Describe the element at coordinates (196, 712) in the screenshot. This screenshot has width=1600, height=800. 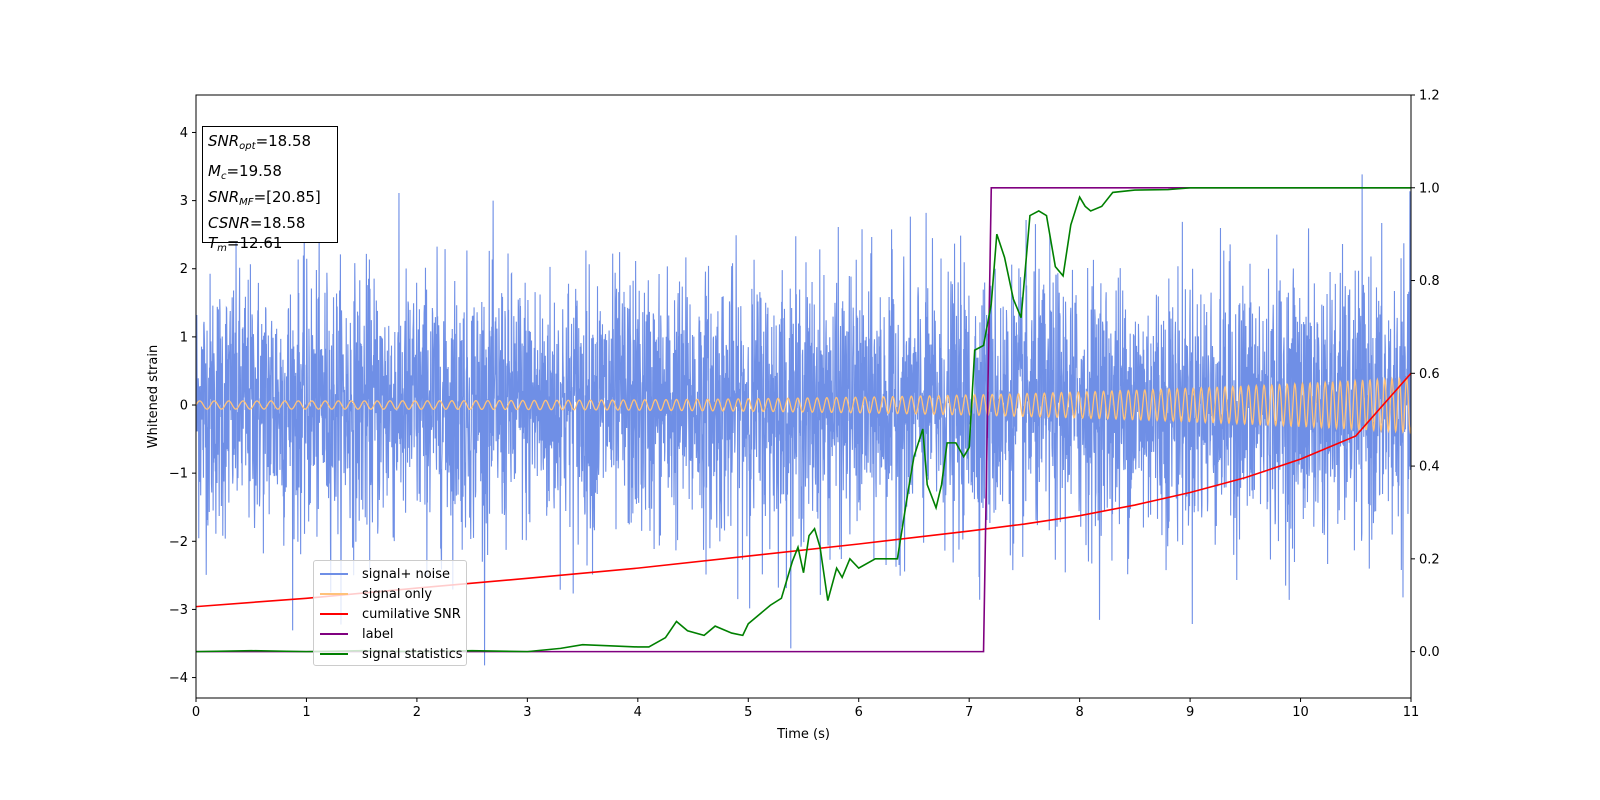
I see `x-tick-label: 0` at that location.